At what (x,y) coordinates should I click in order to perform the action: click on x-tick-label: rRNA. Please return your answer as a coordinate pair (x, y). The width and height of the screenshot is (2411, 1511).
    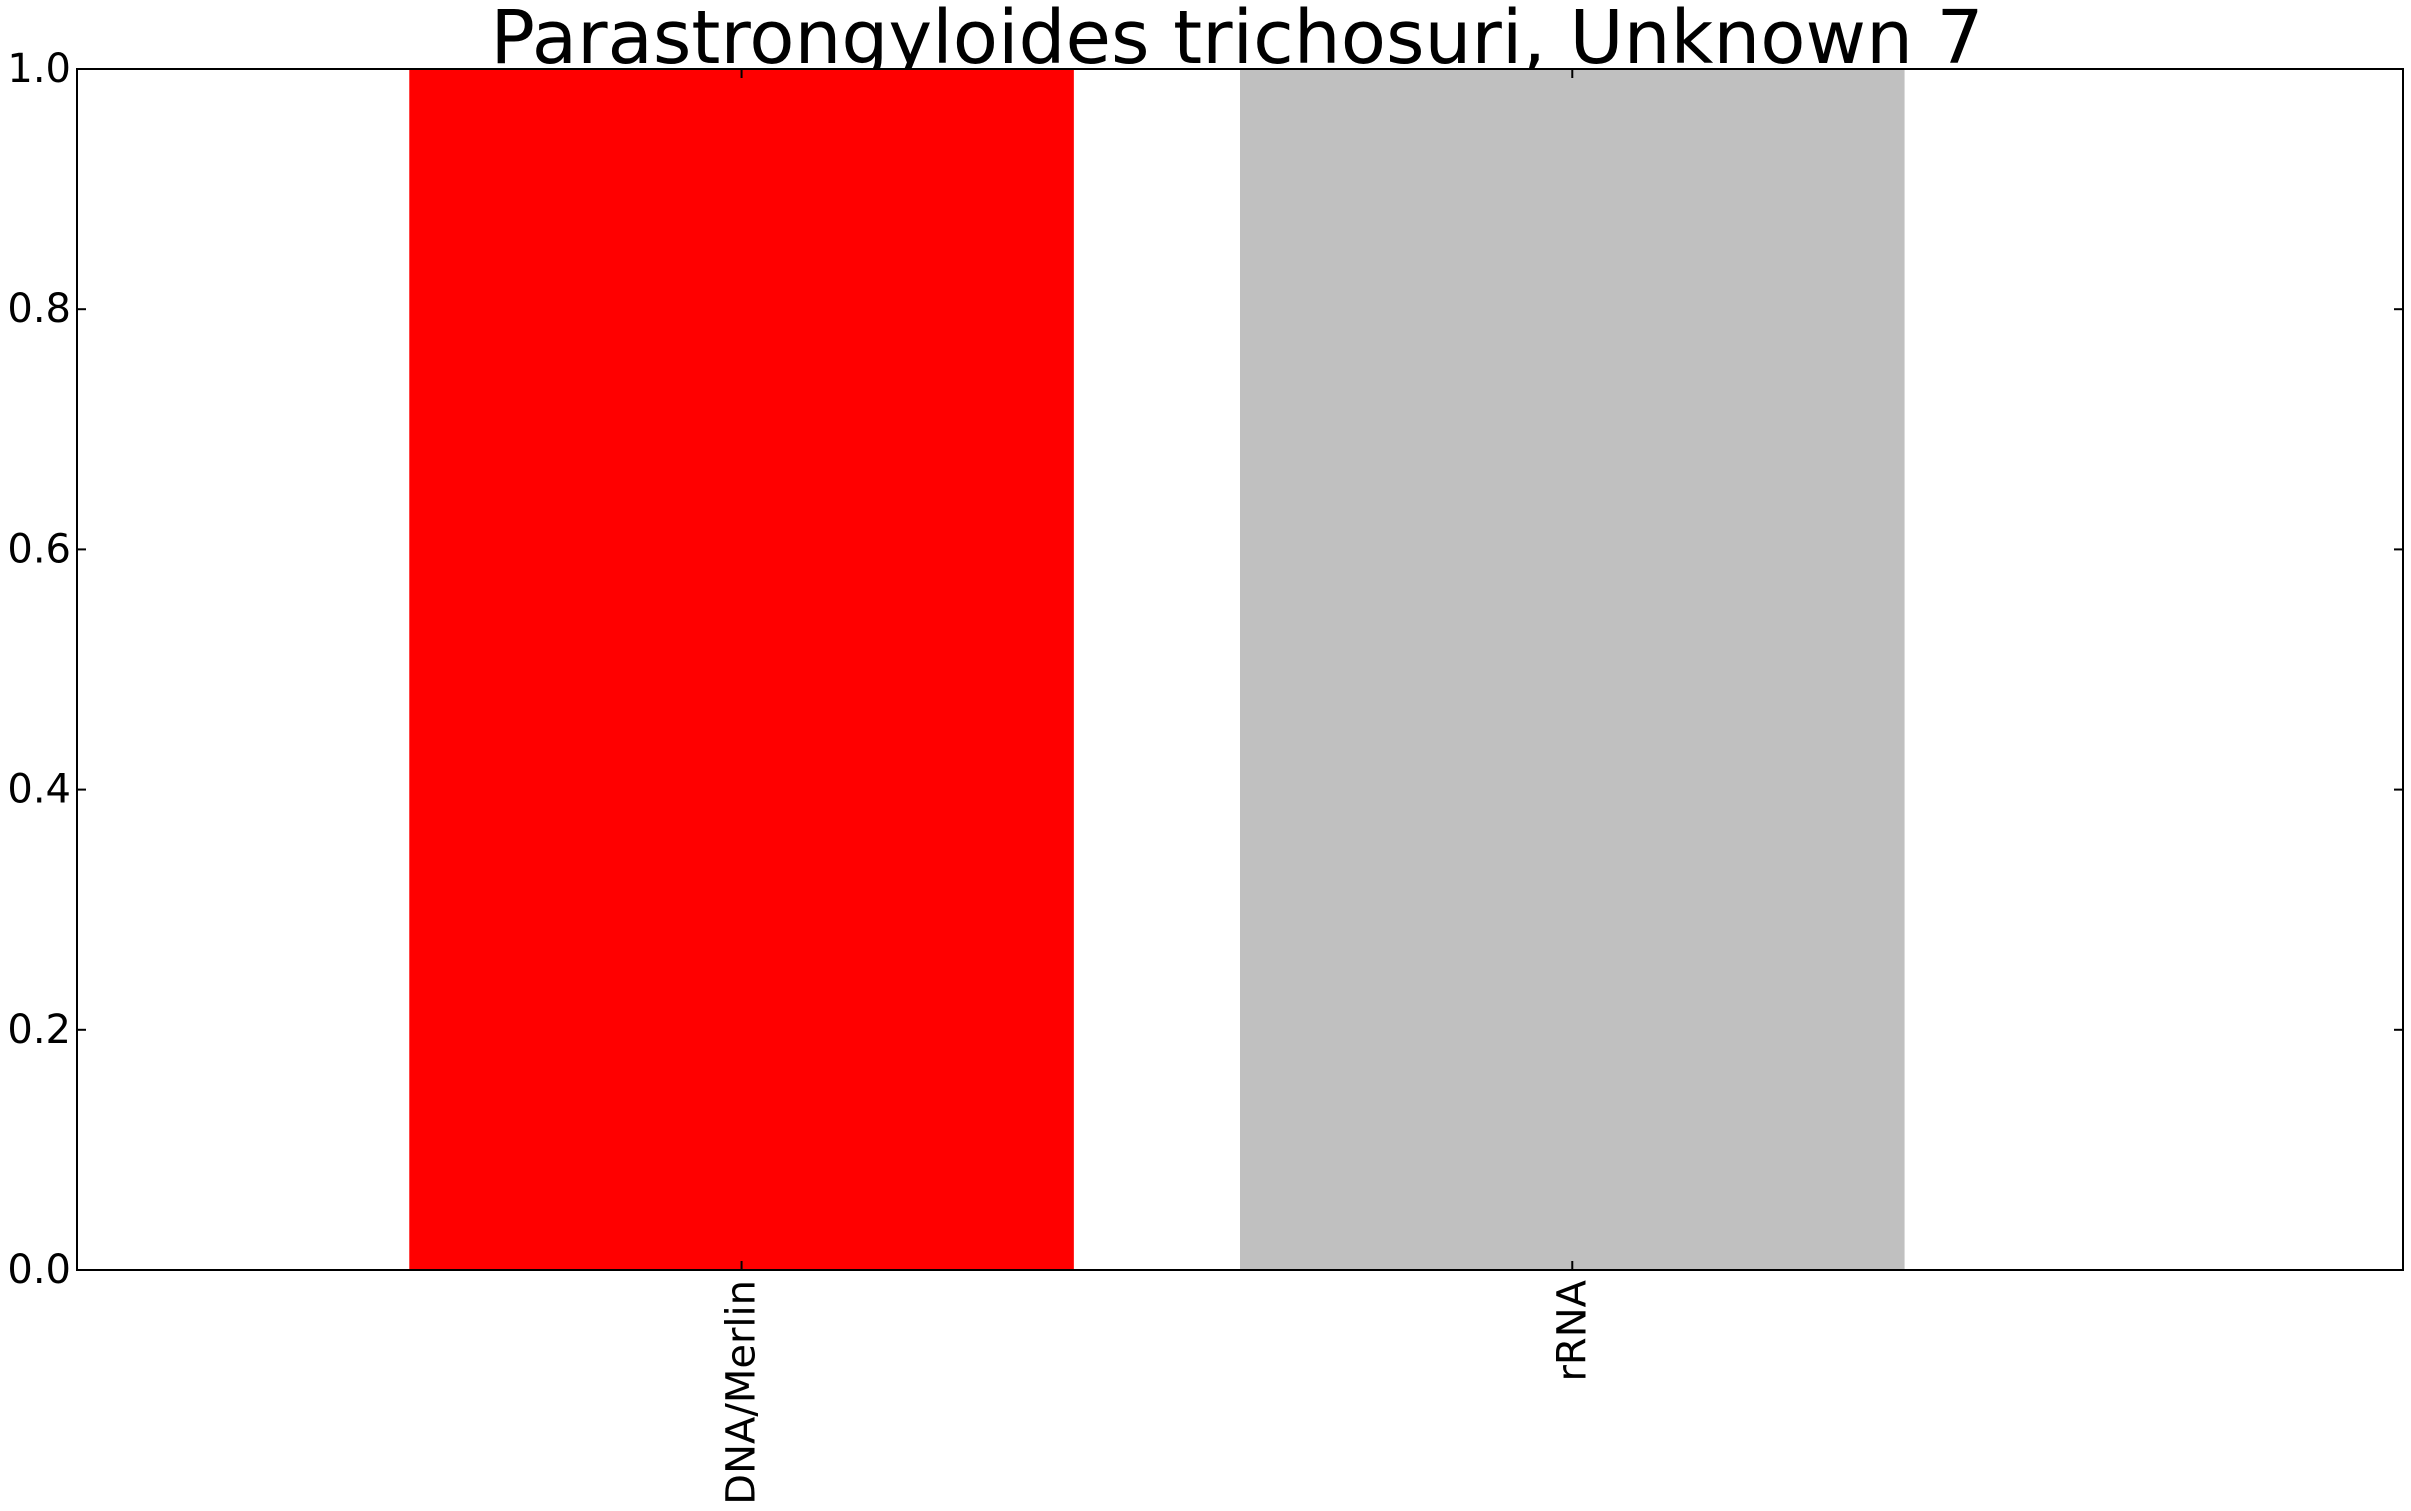
    Looking at the image, I should click on (1572, 1330).